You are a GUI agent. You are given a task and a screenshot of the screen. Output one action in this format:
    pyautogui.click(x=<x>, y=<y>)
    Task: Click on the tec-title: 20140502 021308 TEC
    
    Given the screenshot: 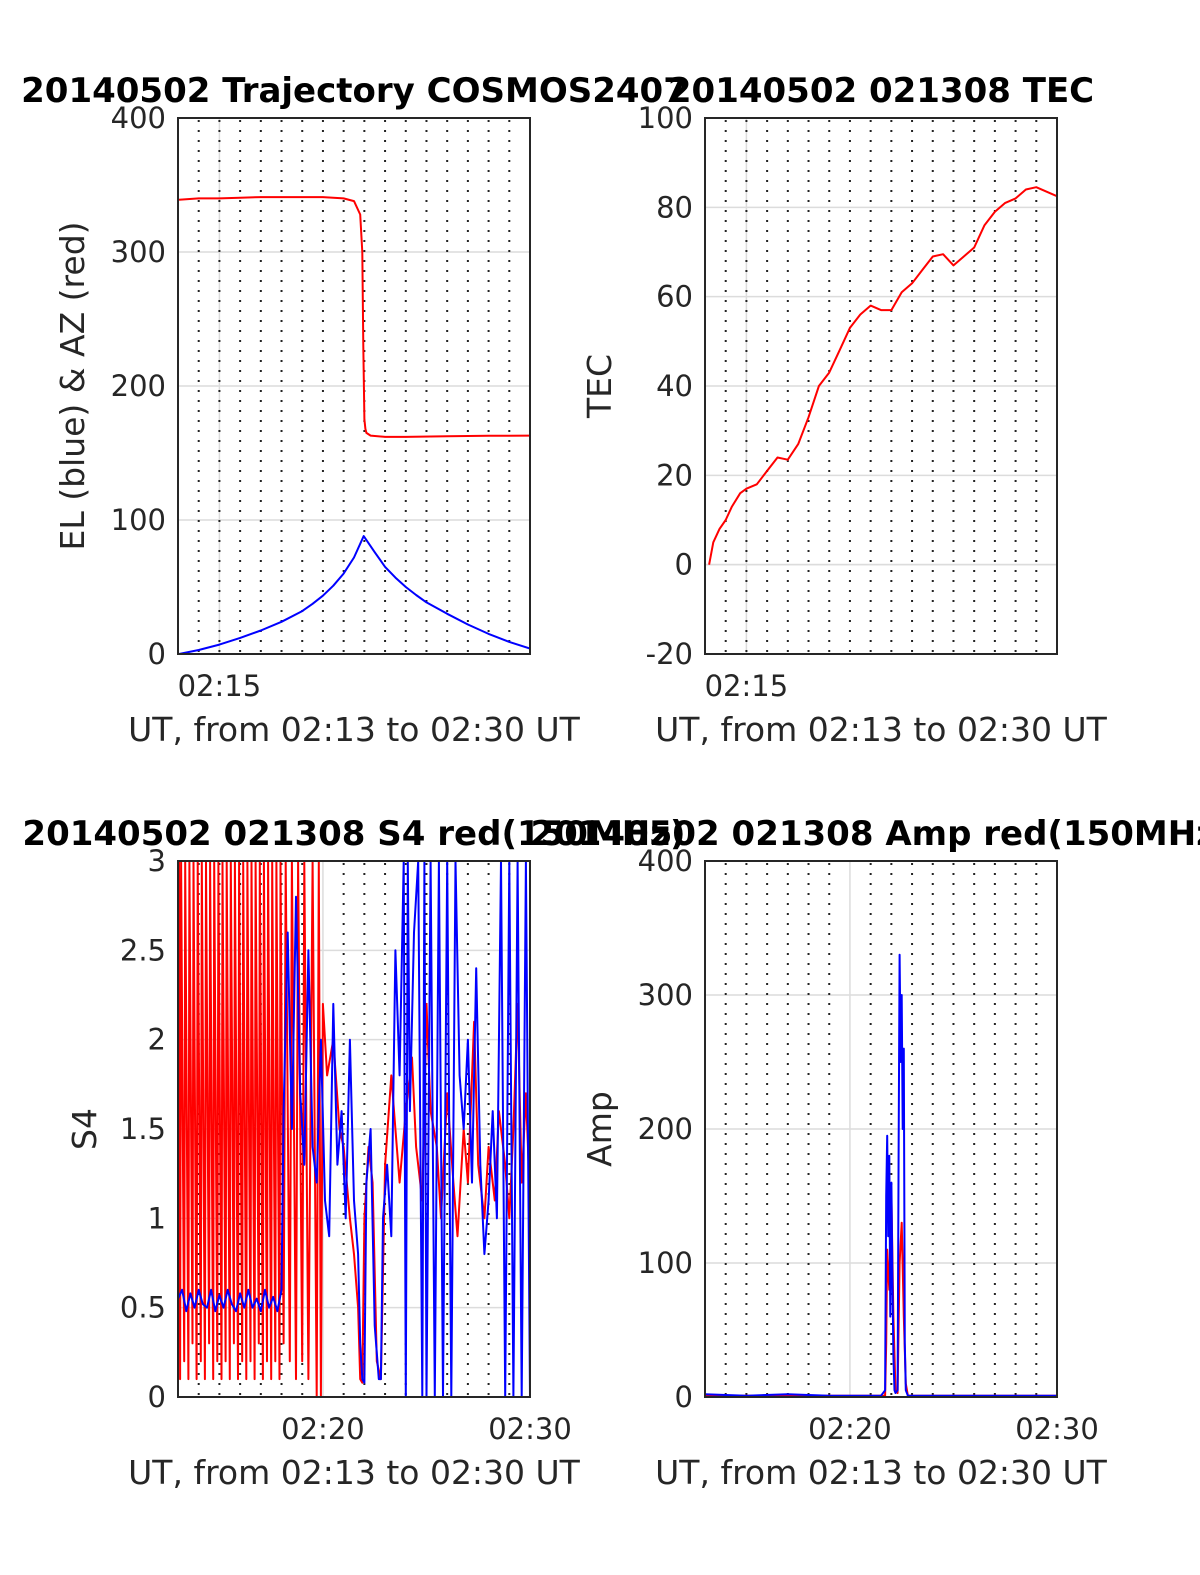 What is the action you would take?
    pyautogui.click(x=881, y=91)
    